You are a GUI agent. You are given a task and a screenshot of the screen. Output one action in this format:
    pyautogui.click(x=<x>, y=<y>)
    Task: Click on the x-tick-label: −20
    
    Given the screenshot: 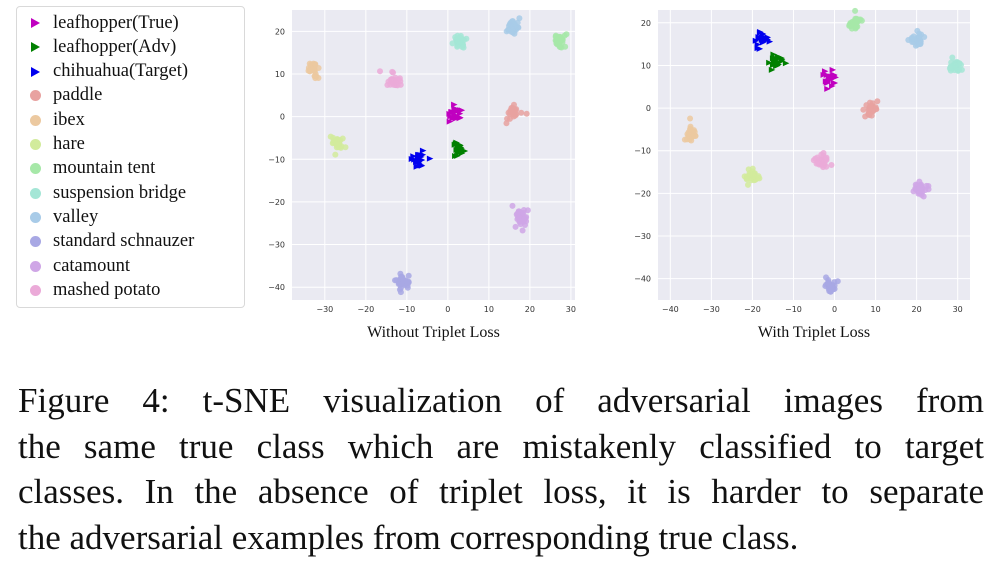 What is the action you would take?
    pyautogui.click(x=752, y=309)
    